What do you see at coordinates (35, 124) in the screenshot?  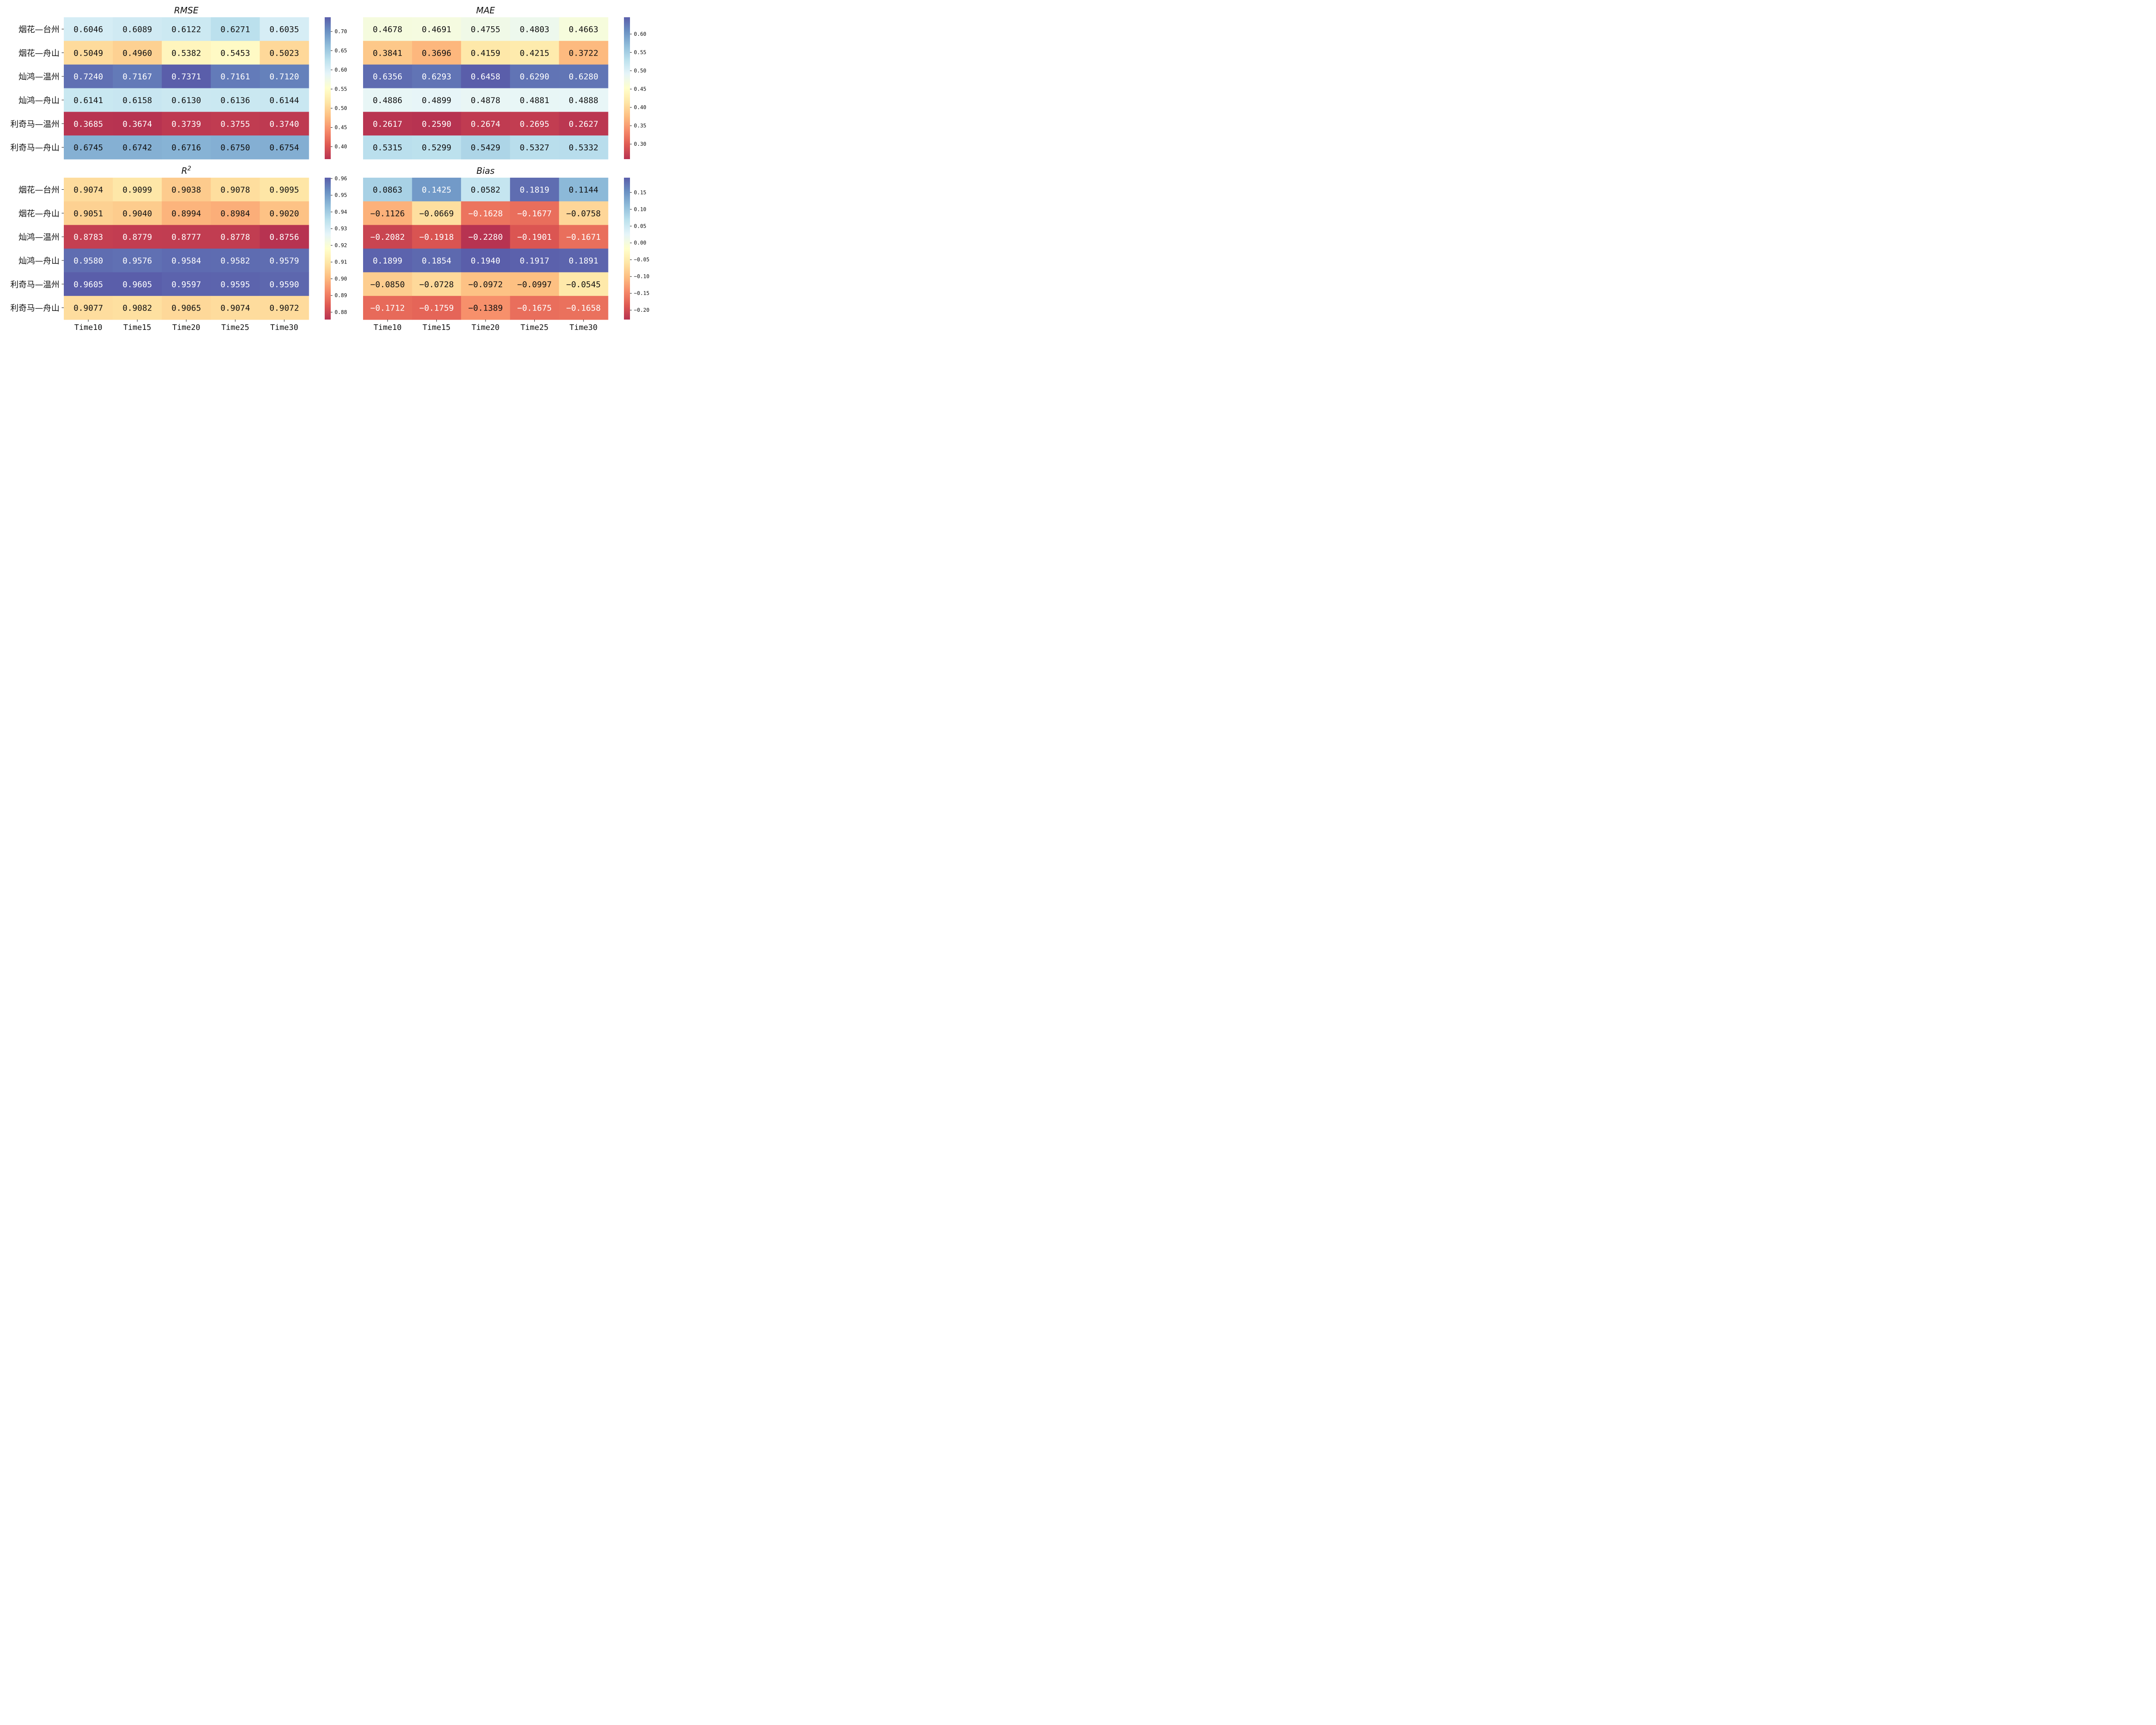 I see `row-label: 利奇马—温州` at bounding box center [35, 124].